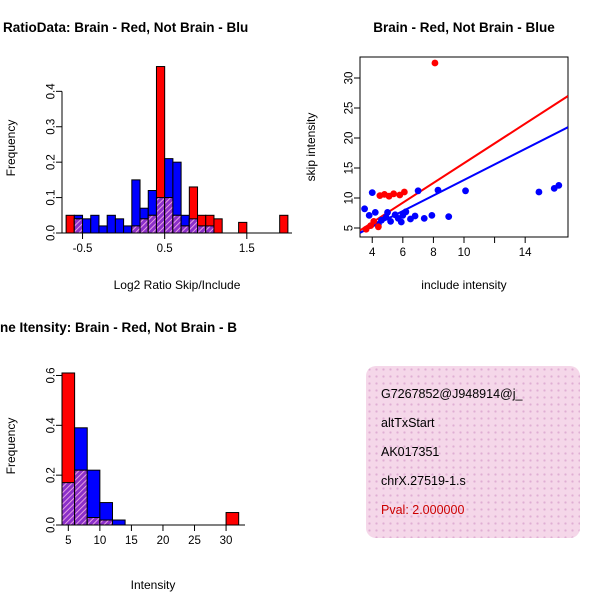 The height and width of the screenshot is (600, 600). What do you see at coordinates (11, 446) in the screenshot?
I see `intensity-histogram-ylabel: Frequency` at bounding box center [11, 446].